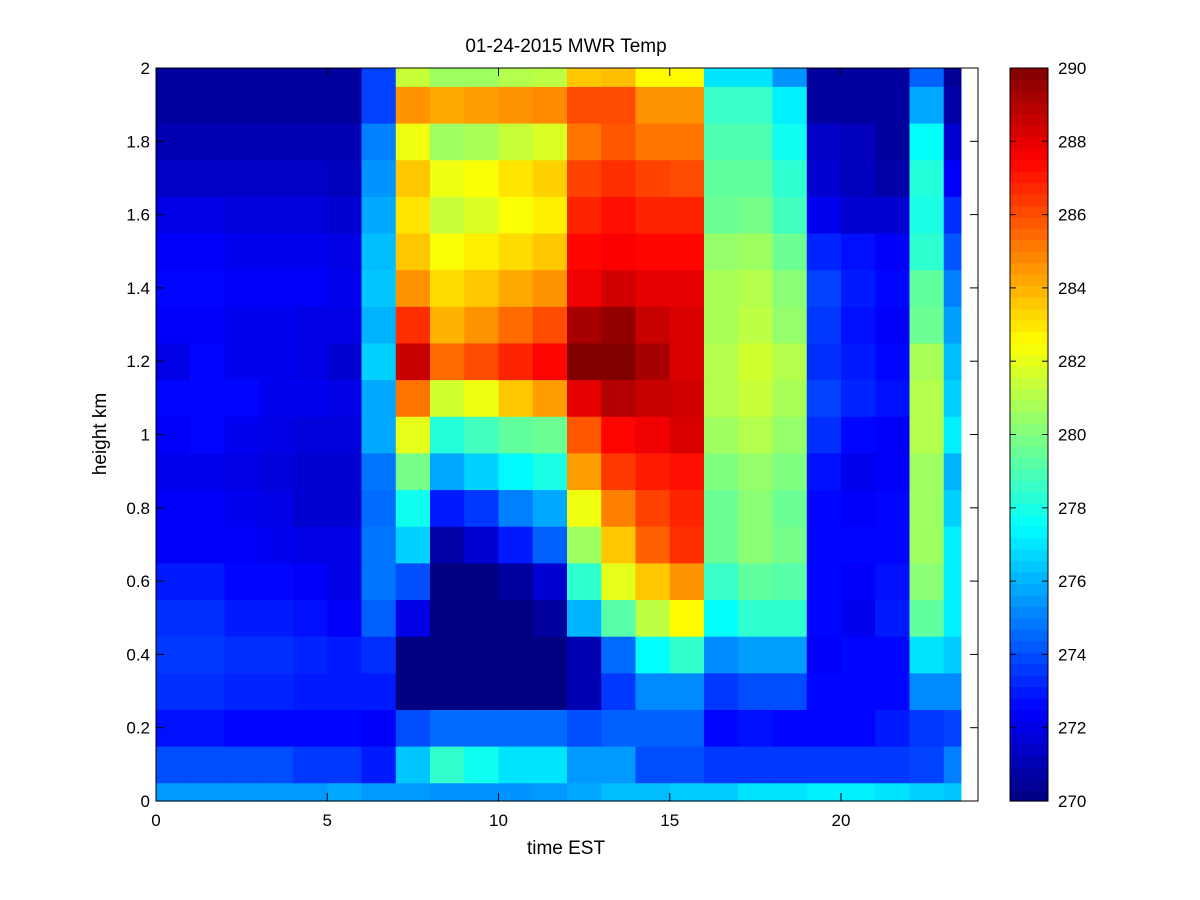  What do you see at coordinates (1072, 361) in the screenshot?
I see `colorbar-tick-label: 282` at bounding box center [1072, 361].